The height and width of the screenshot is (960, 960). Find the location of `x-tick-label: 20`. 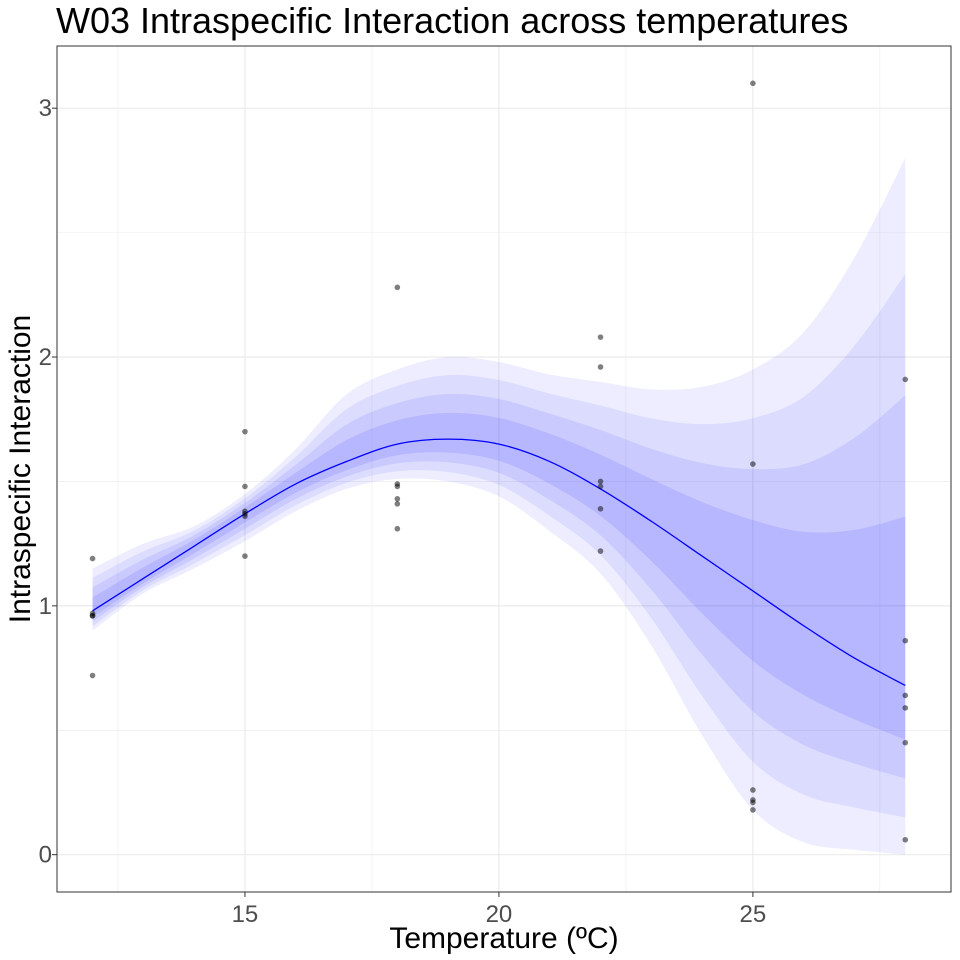

x-tick-label: 20 is located at coordinates (499, 914).